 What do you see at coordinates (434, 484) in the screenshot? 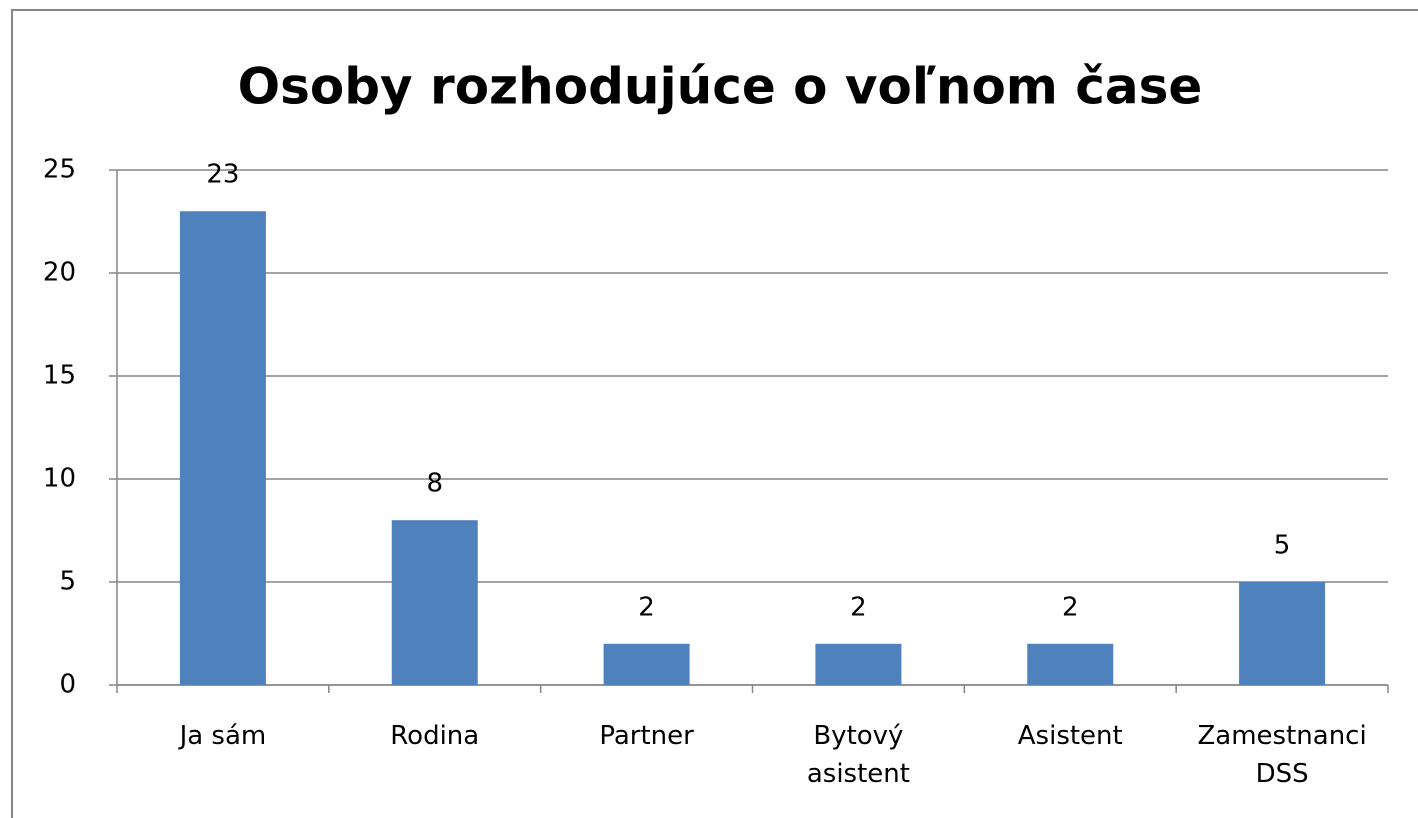
I see `data-label: 8` at bounding box center [434, 484].